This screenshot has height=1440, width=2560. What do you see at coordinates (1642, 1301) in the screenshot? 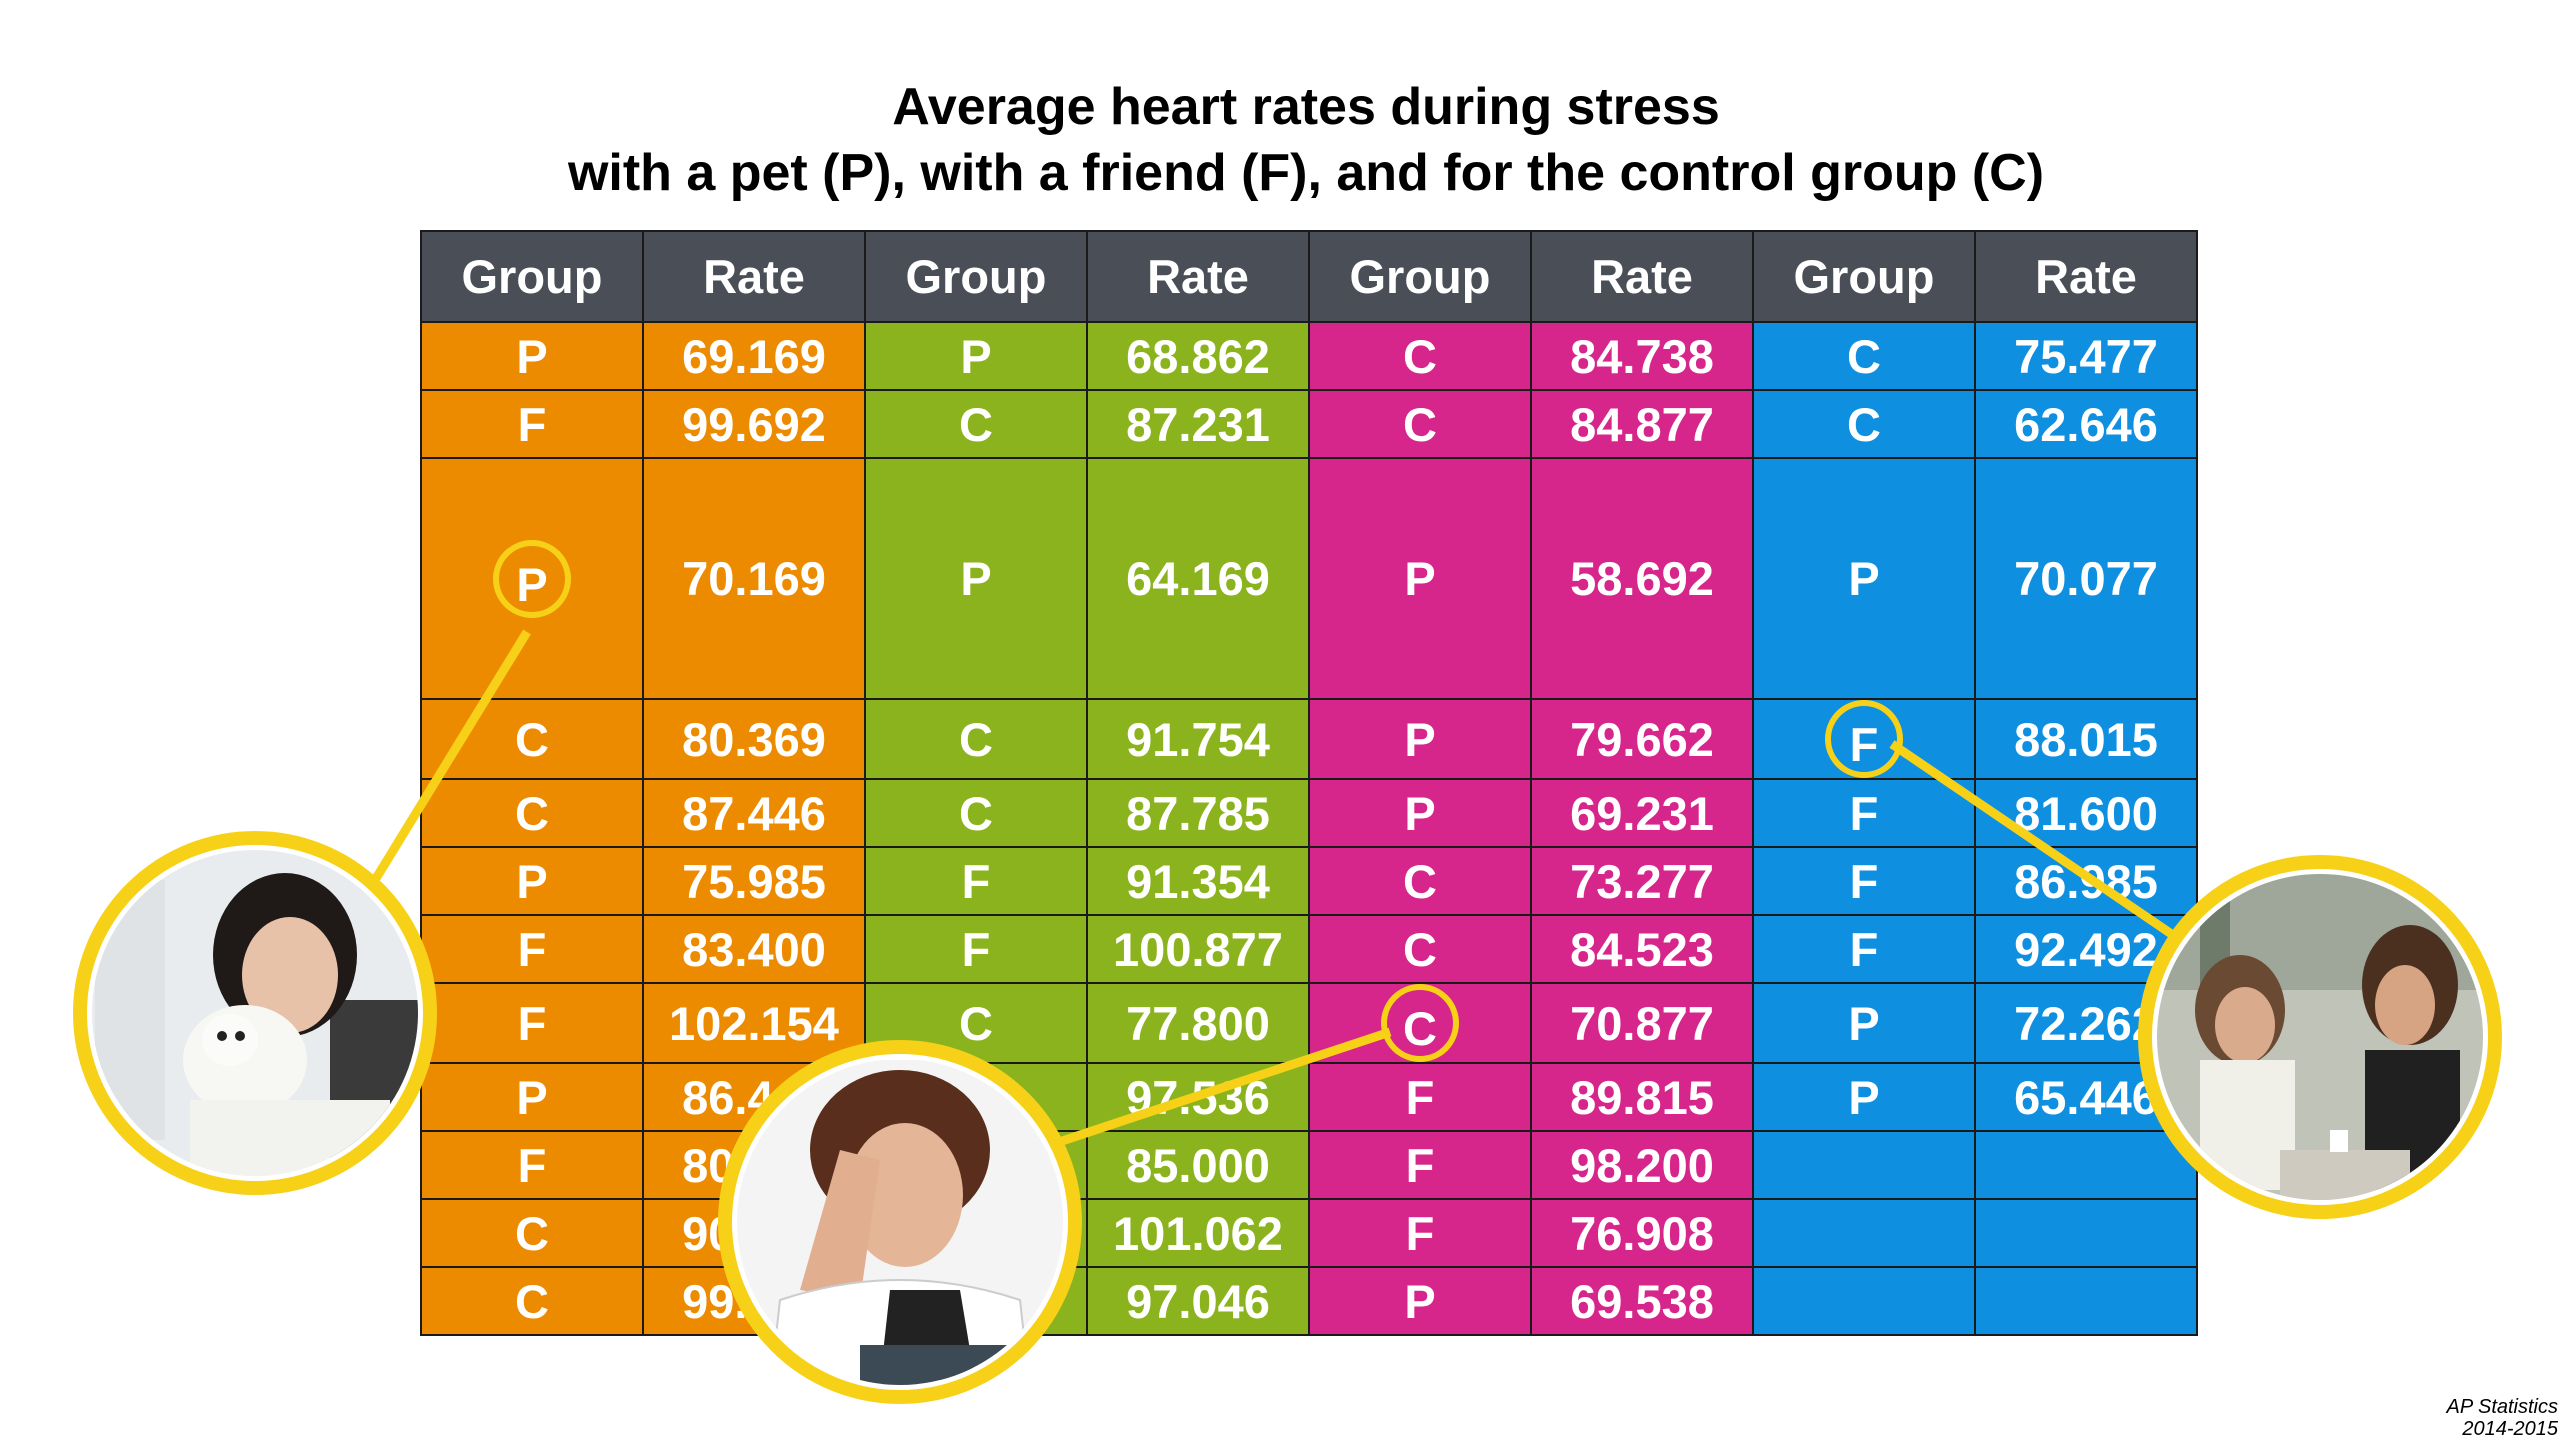
I see `rate-cell: 69.538` at bounding box center [1642, 1301].